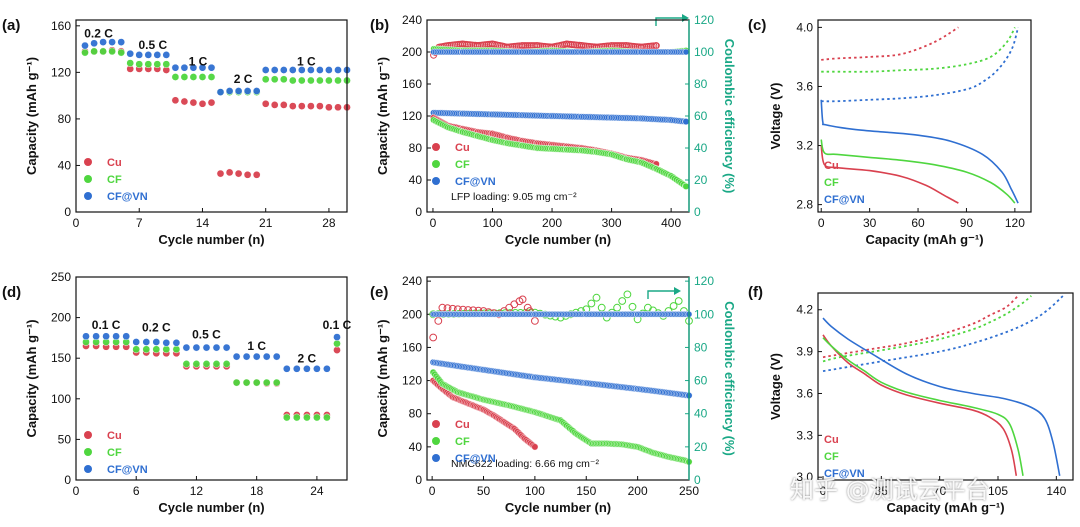 The image size is (1080, 527). I want to click on y-tick-label: 3.3, so click(804, 435).